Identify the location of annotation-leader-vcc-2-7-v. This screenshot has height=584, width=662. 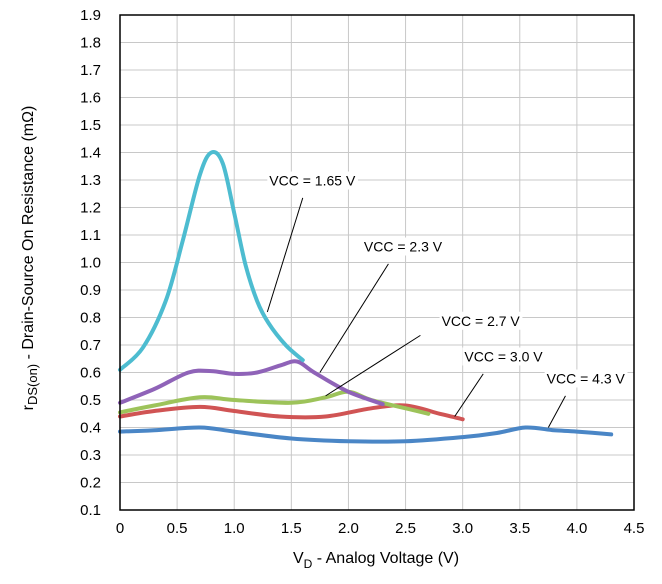
(373, 365).